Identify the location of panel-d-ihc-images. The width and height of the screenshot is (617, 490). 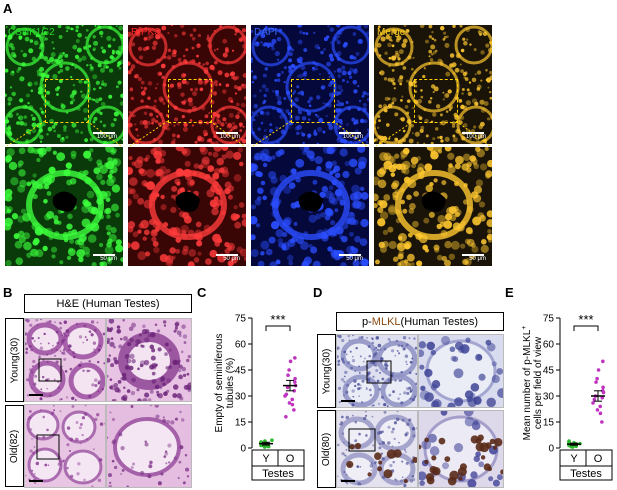
(420, 411).